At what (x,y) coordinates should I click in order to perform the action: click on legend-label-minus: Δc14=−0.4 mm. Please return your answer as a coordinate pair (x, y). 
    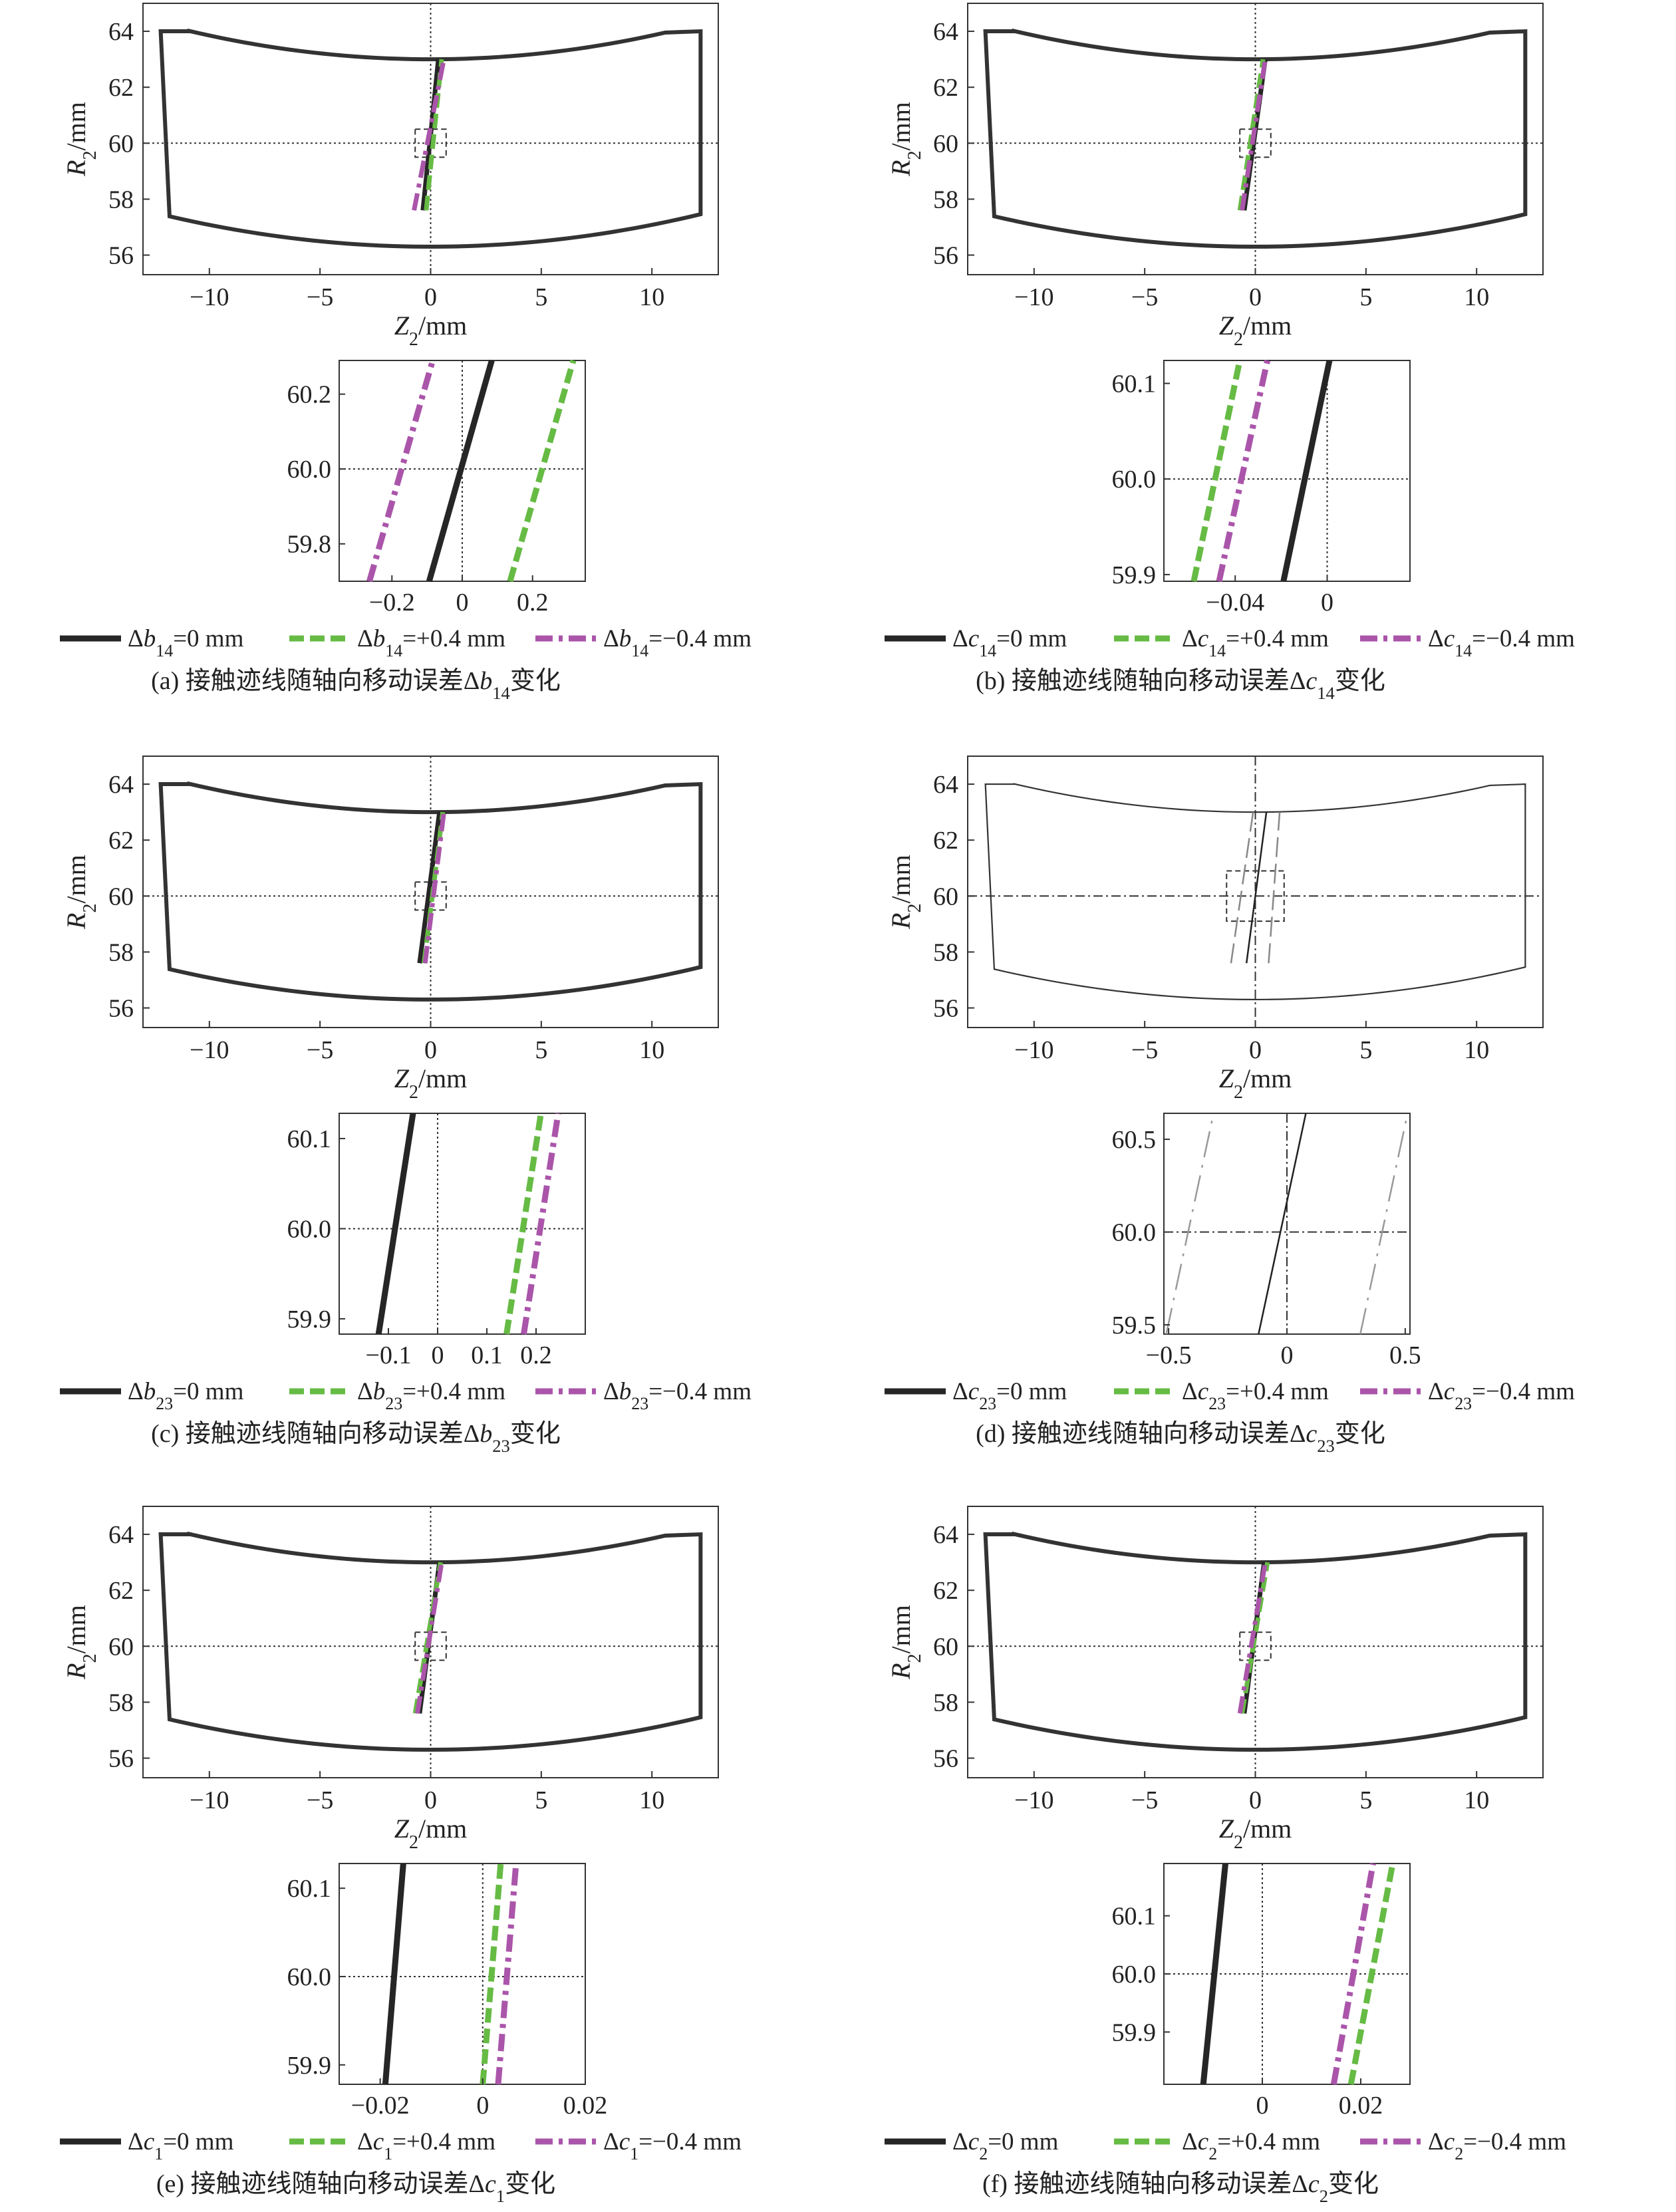
    Looking at the image, I should click on (1501, 643).